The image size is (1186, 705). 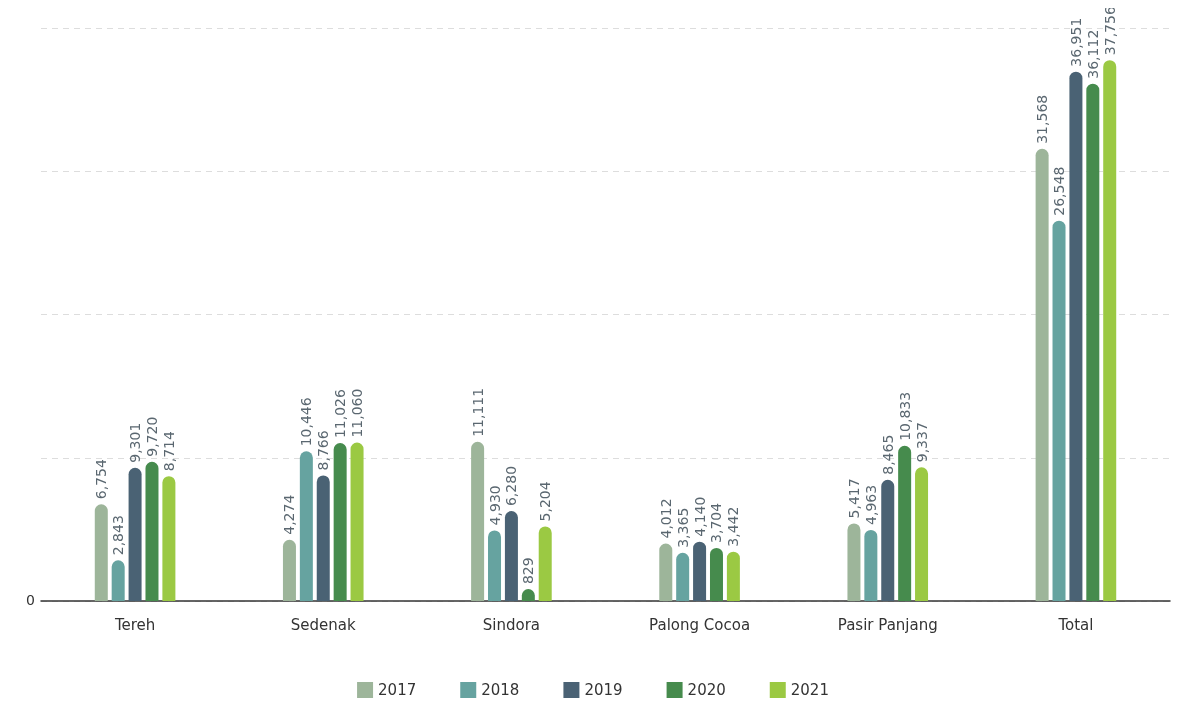 I want to click on data-label: 829, so click(x=528, y=571).